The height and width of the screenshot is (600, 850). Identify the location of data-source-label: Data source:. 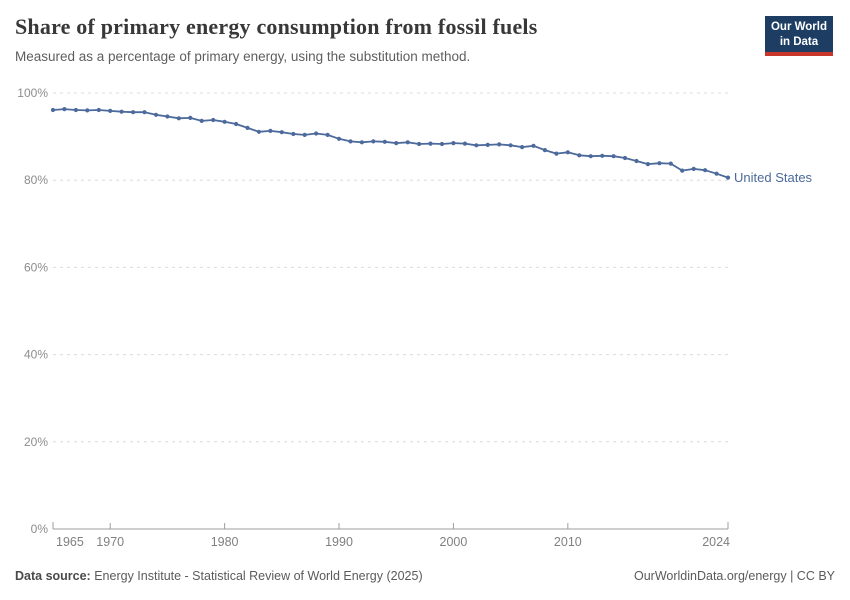
(53, 576).